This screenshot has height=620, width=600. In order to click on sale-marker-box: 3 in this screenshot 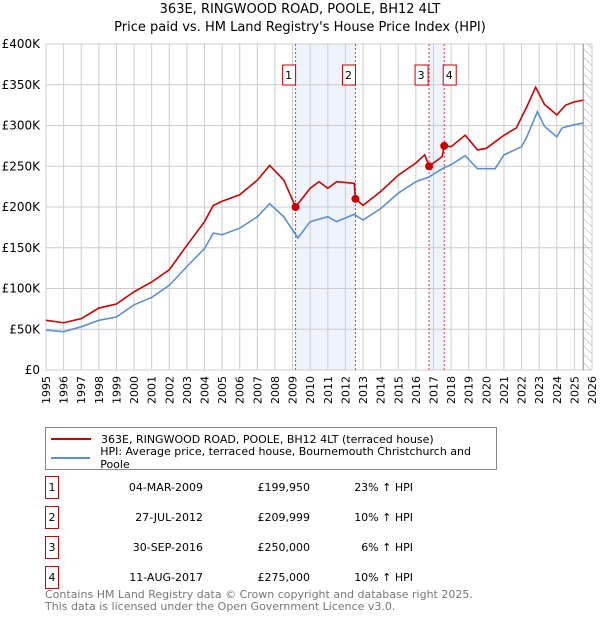, I will do `click(52, 547)`.